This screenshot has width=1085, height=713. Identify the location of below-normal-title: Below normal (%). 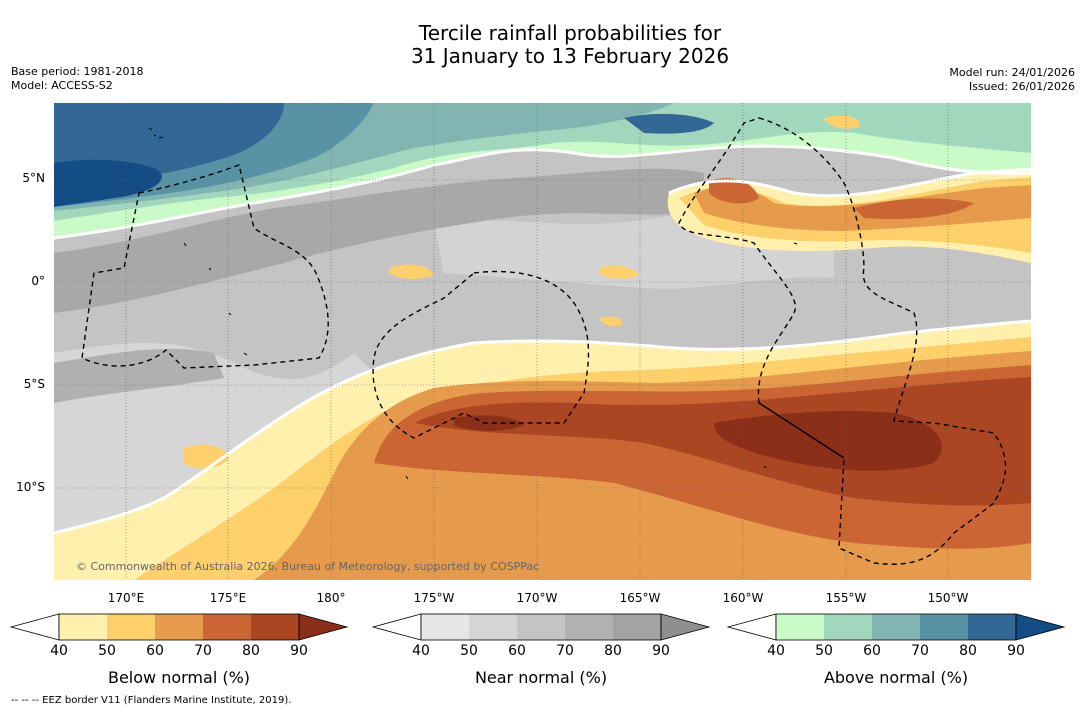
(179, 677).